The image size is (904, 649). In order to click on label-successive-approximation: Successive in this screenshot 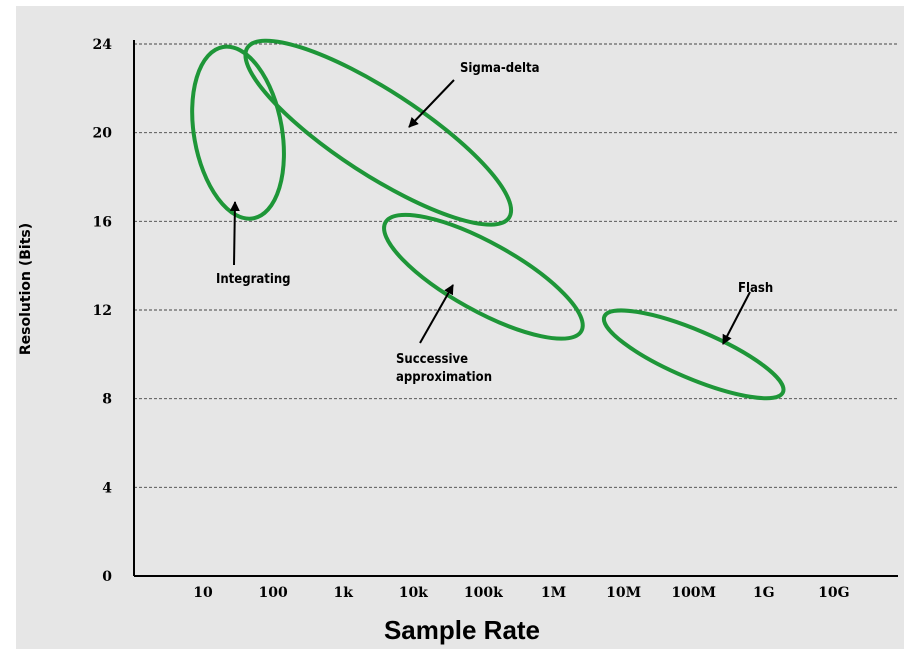, I will do `click(432, 359)`.